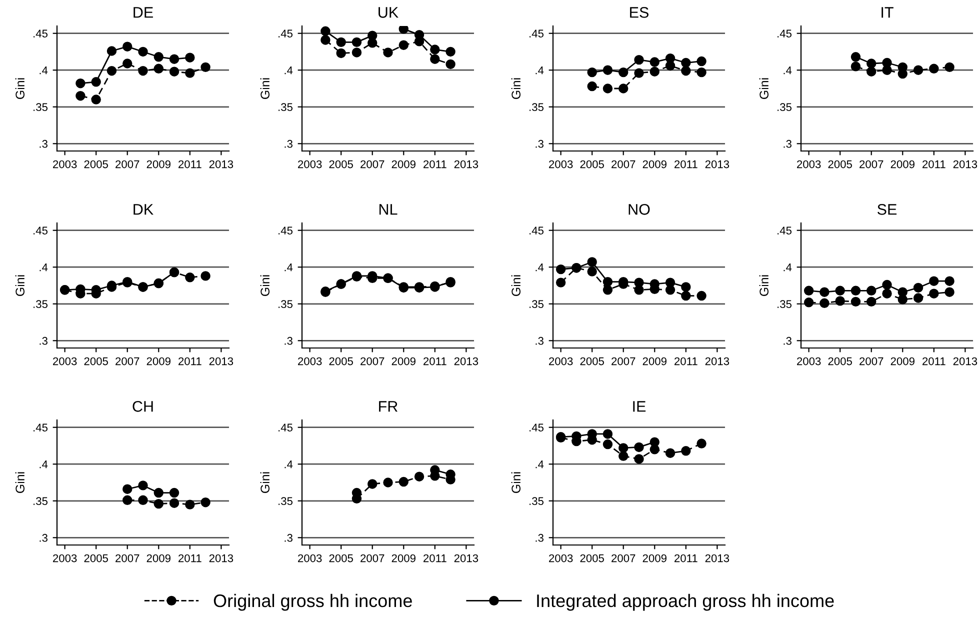  I want to click on chart-title: CH, so click(142, 406).